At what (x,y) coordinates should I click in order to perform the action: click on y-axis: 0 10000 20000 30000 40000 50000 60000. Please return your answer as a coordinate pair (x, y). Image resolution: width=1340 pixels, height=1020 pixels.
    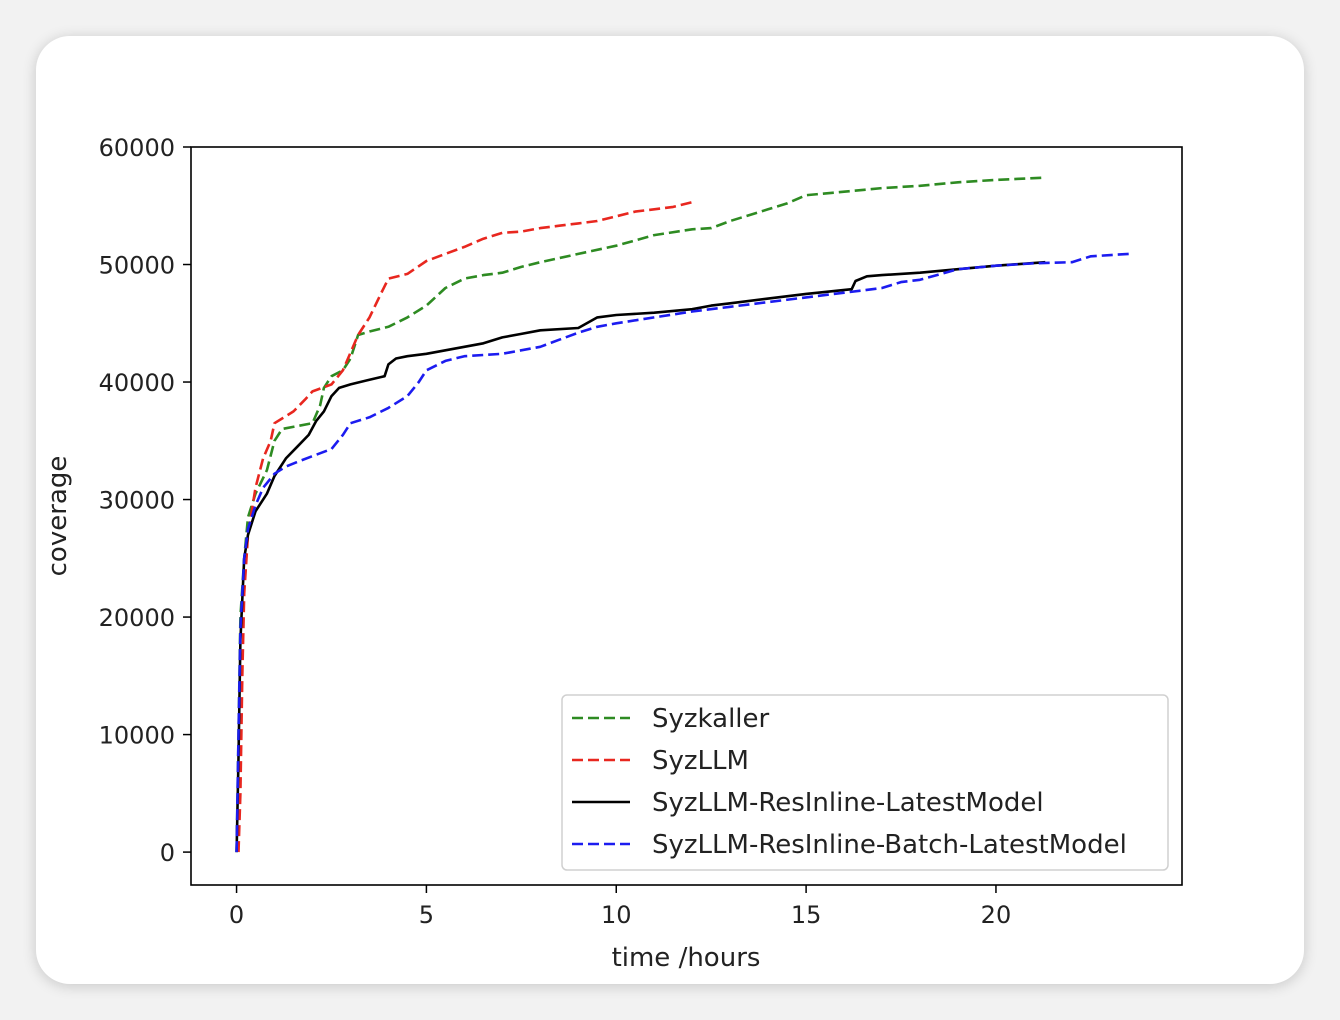
    Looking at the image, I should click on (145, 500).